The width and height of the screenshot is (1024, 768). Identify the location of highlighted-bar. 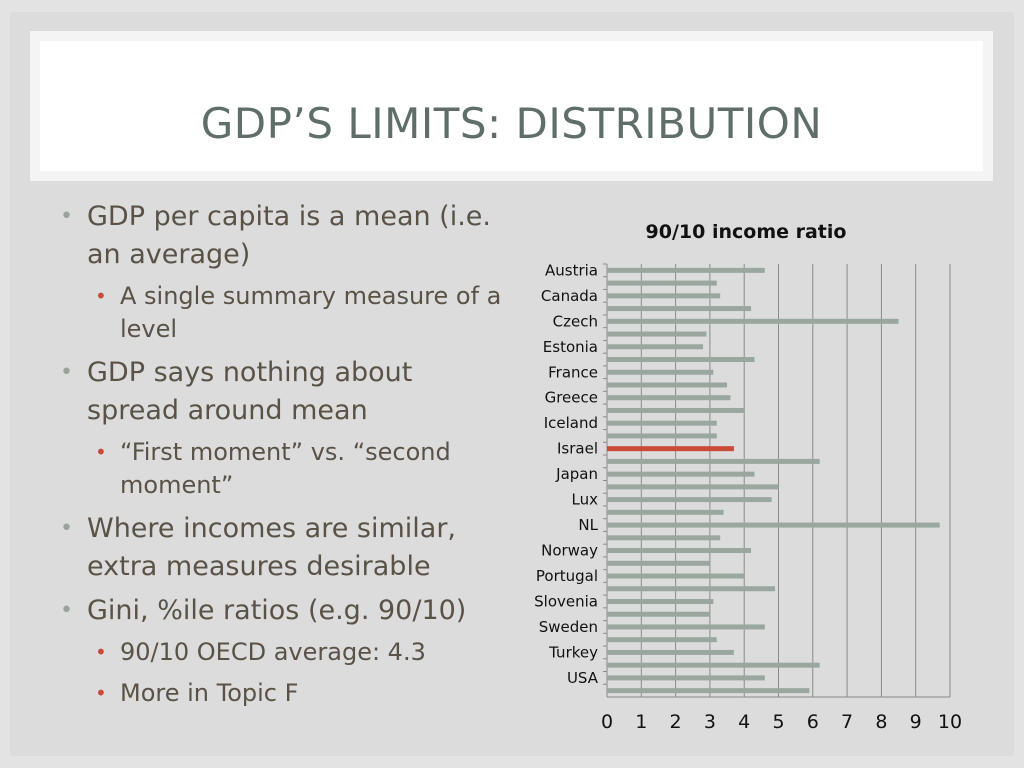
(670, 449).